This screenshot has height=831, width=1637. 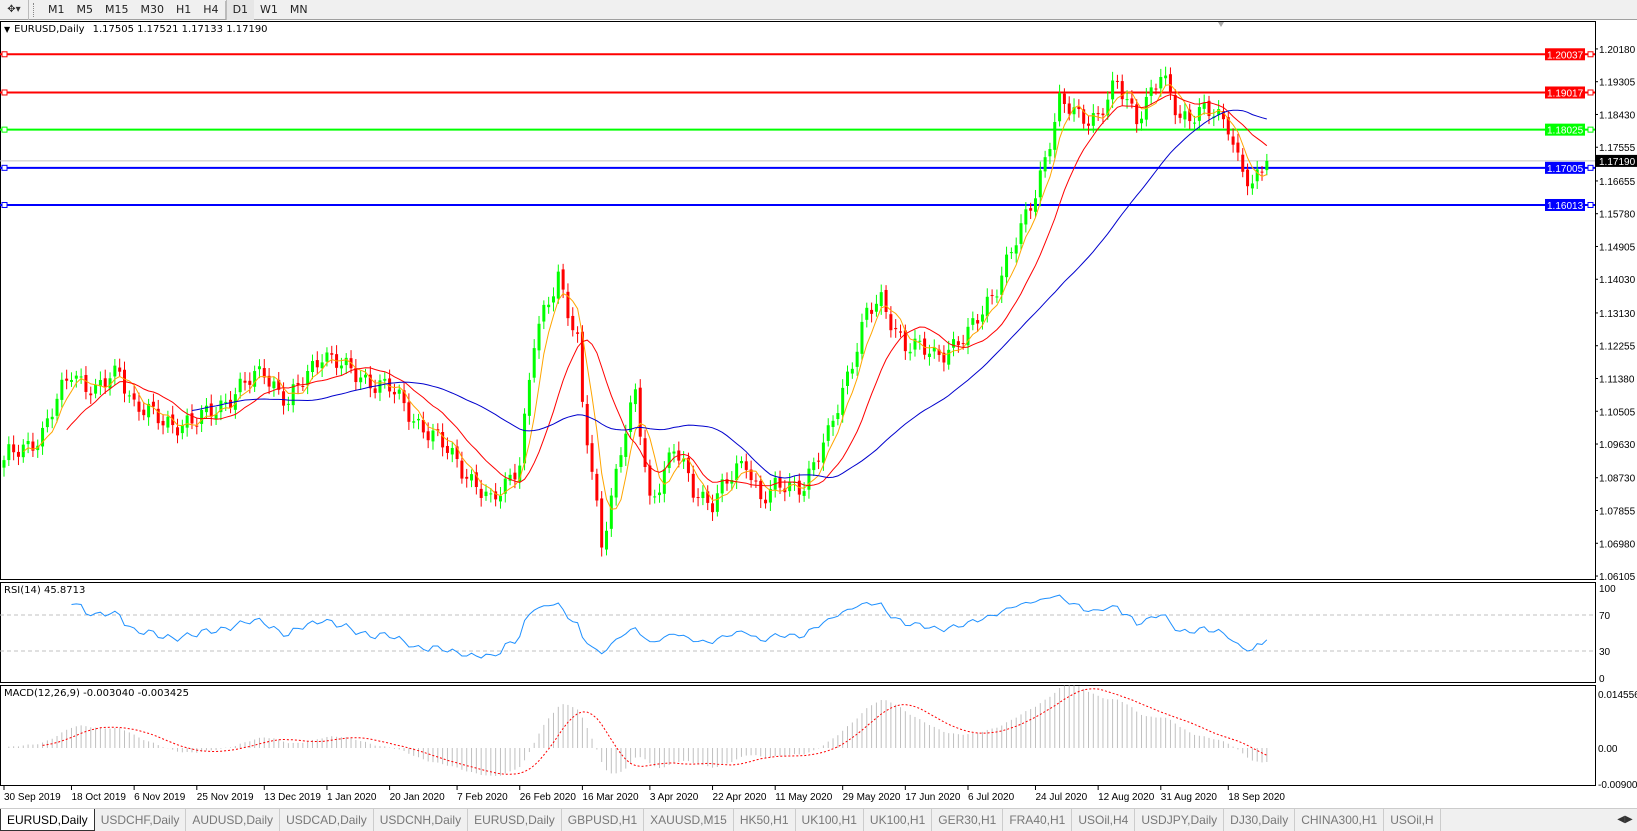 What do you see at coordinates (1260, 820) in the screenshot?
I see `chart-tab: DJ30,Daily` at bounding box center [1260, 820].